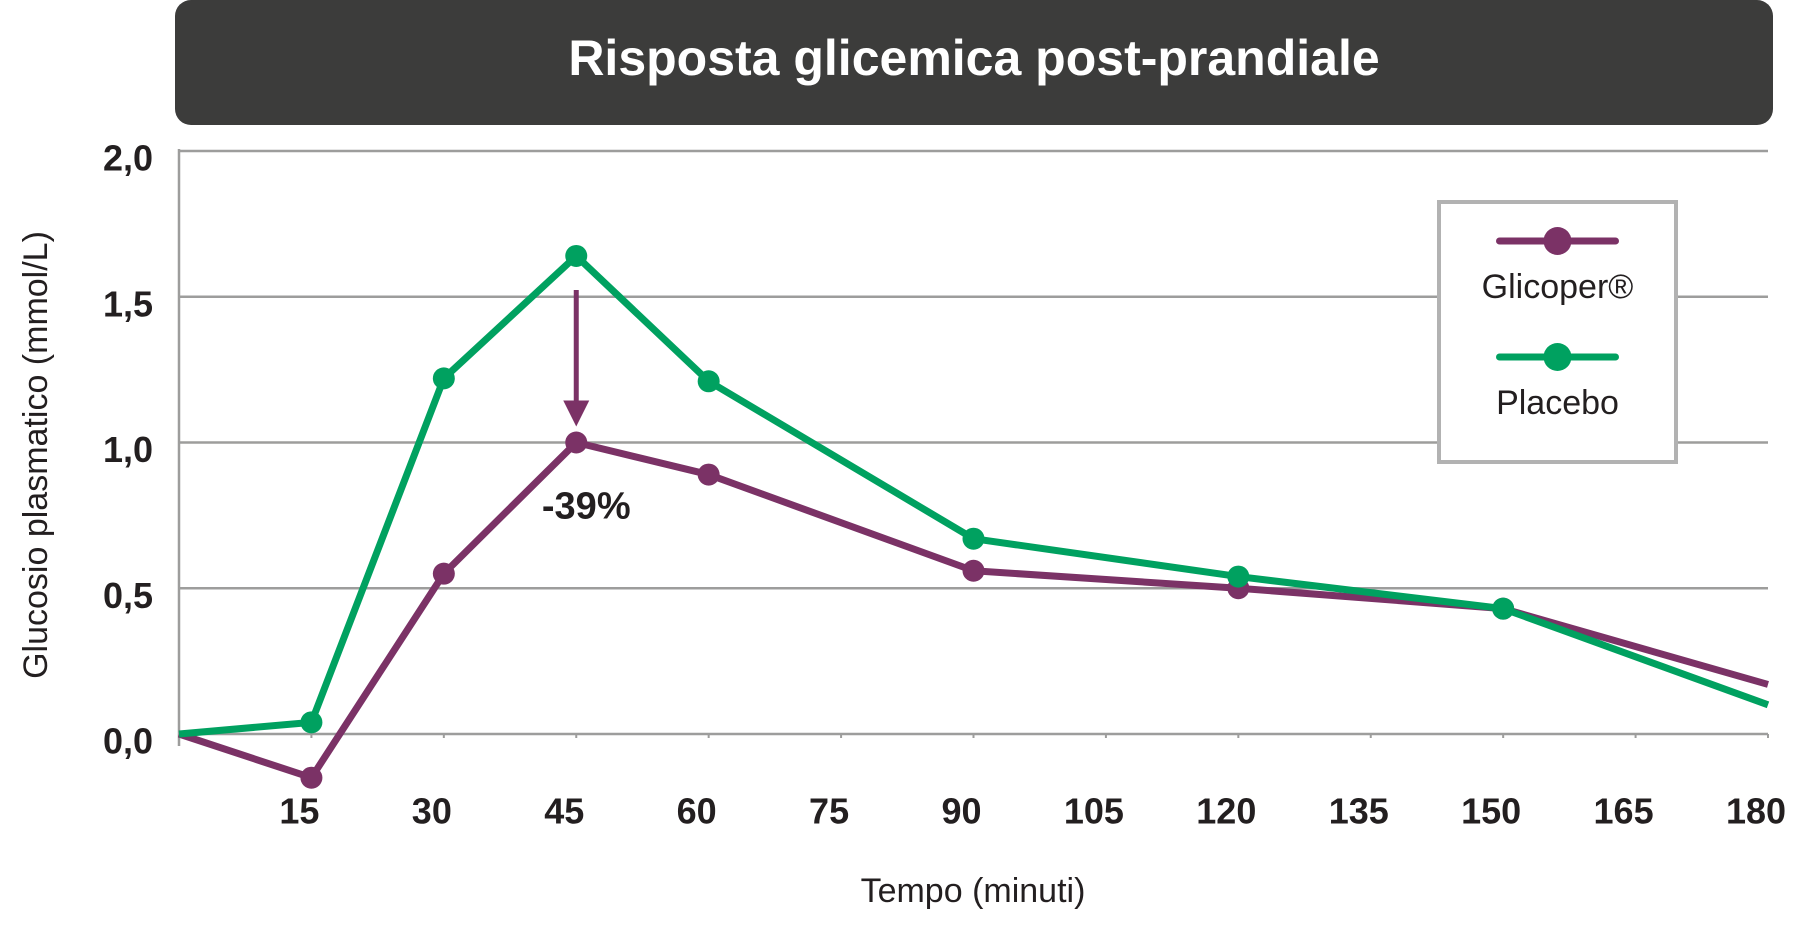 This screenshot has width=1812, height=925. What do you see at coordinates (299, 811) in the screenshot?
I see `x-tick-label: 15` at bounding box center [299, 811].